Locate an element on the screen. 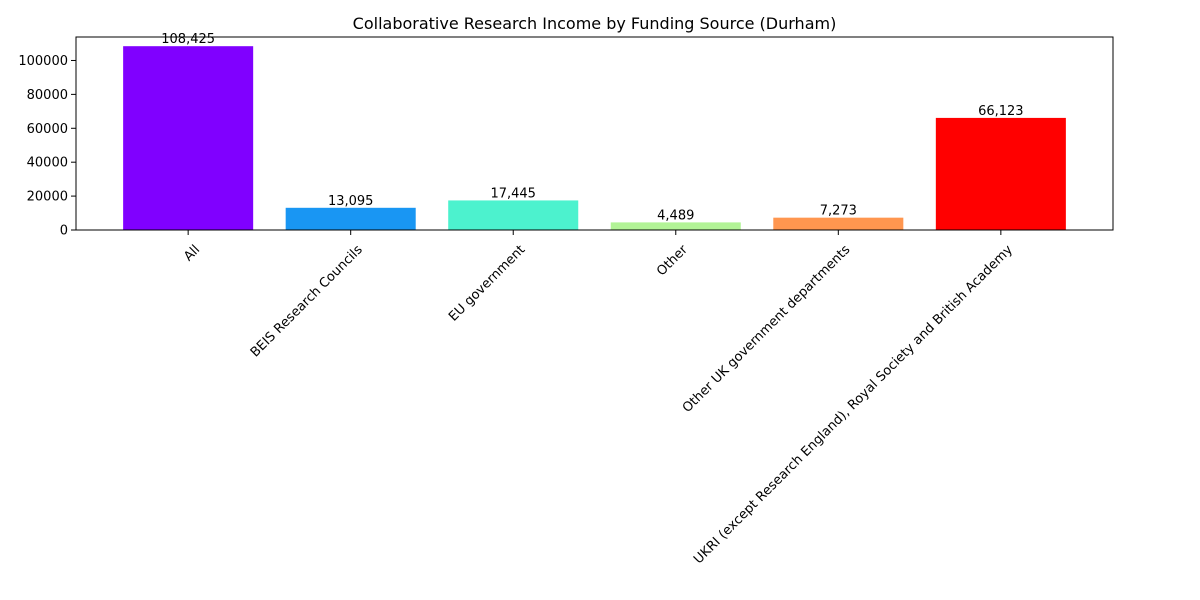 This screenshot has width=1200, height=600. x-tick-label-3: Other is located at coordinates (672, 260).